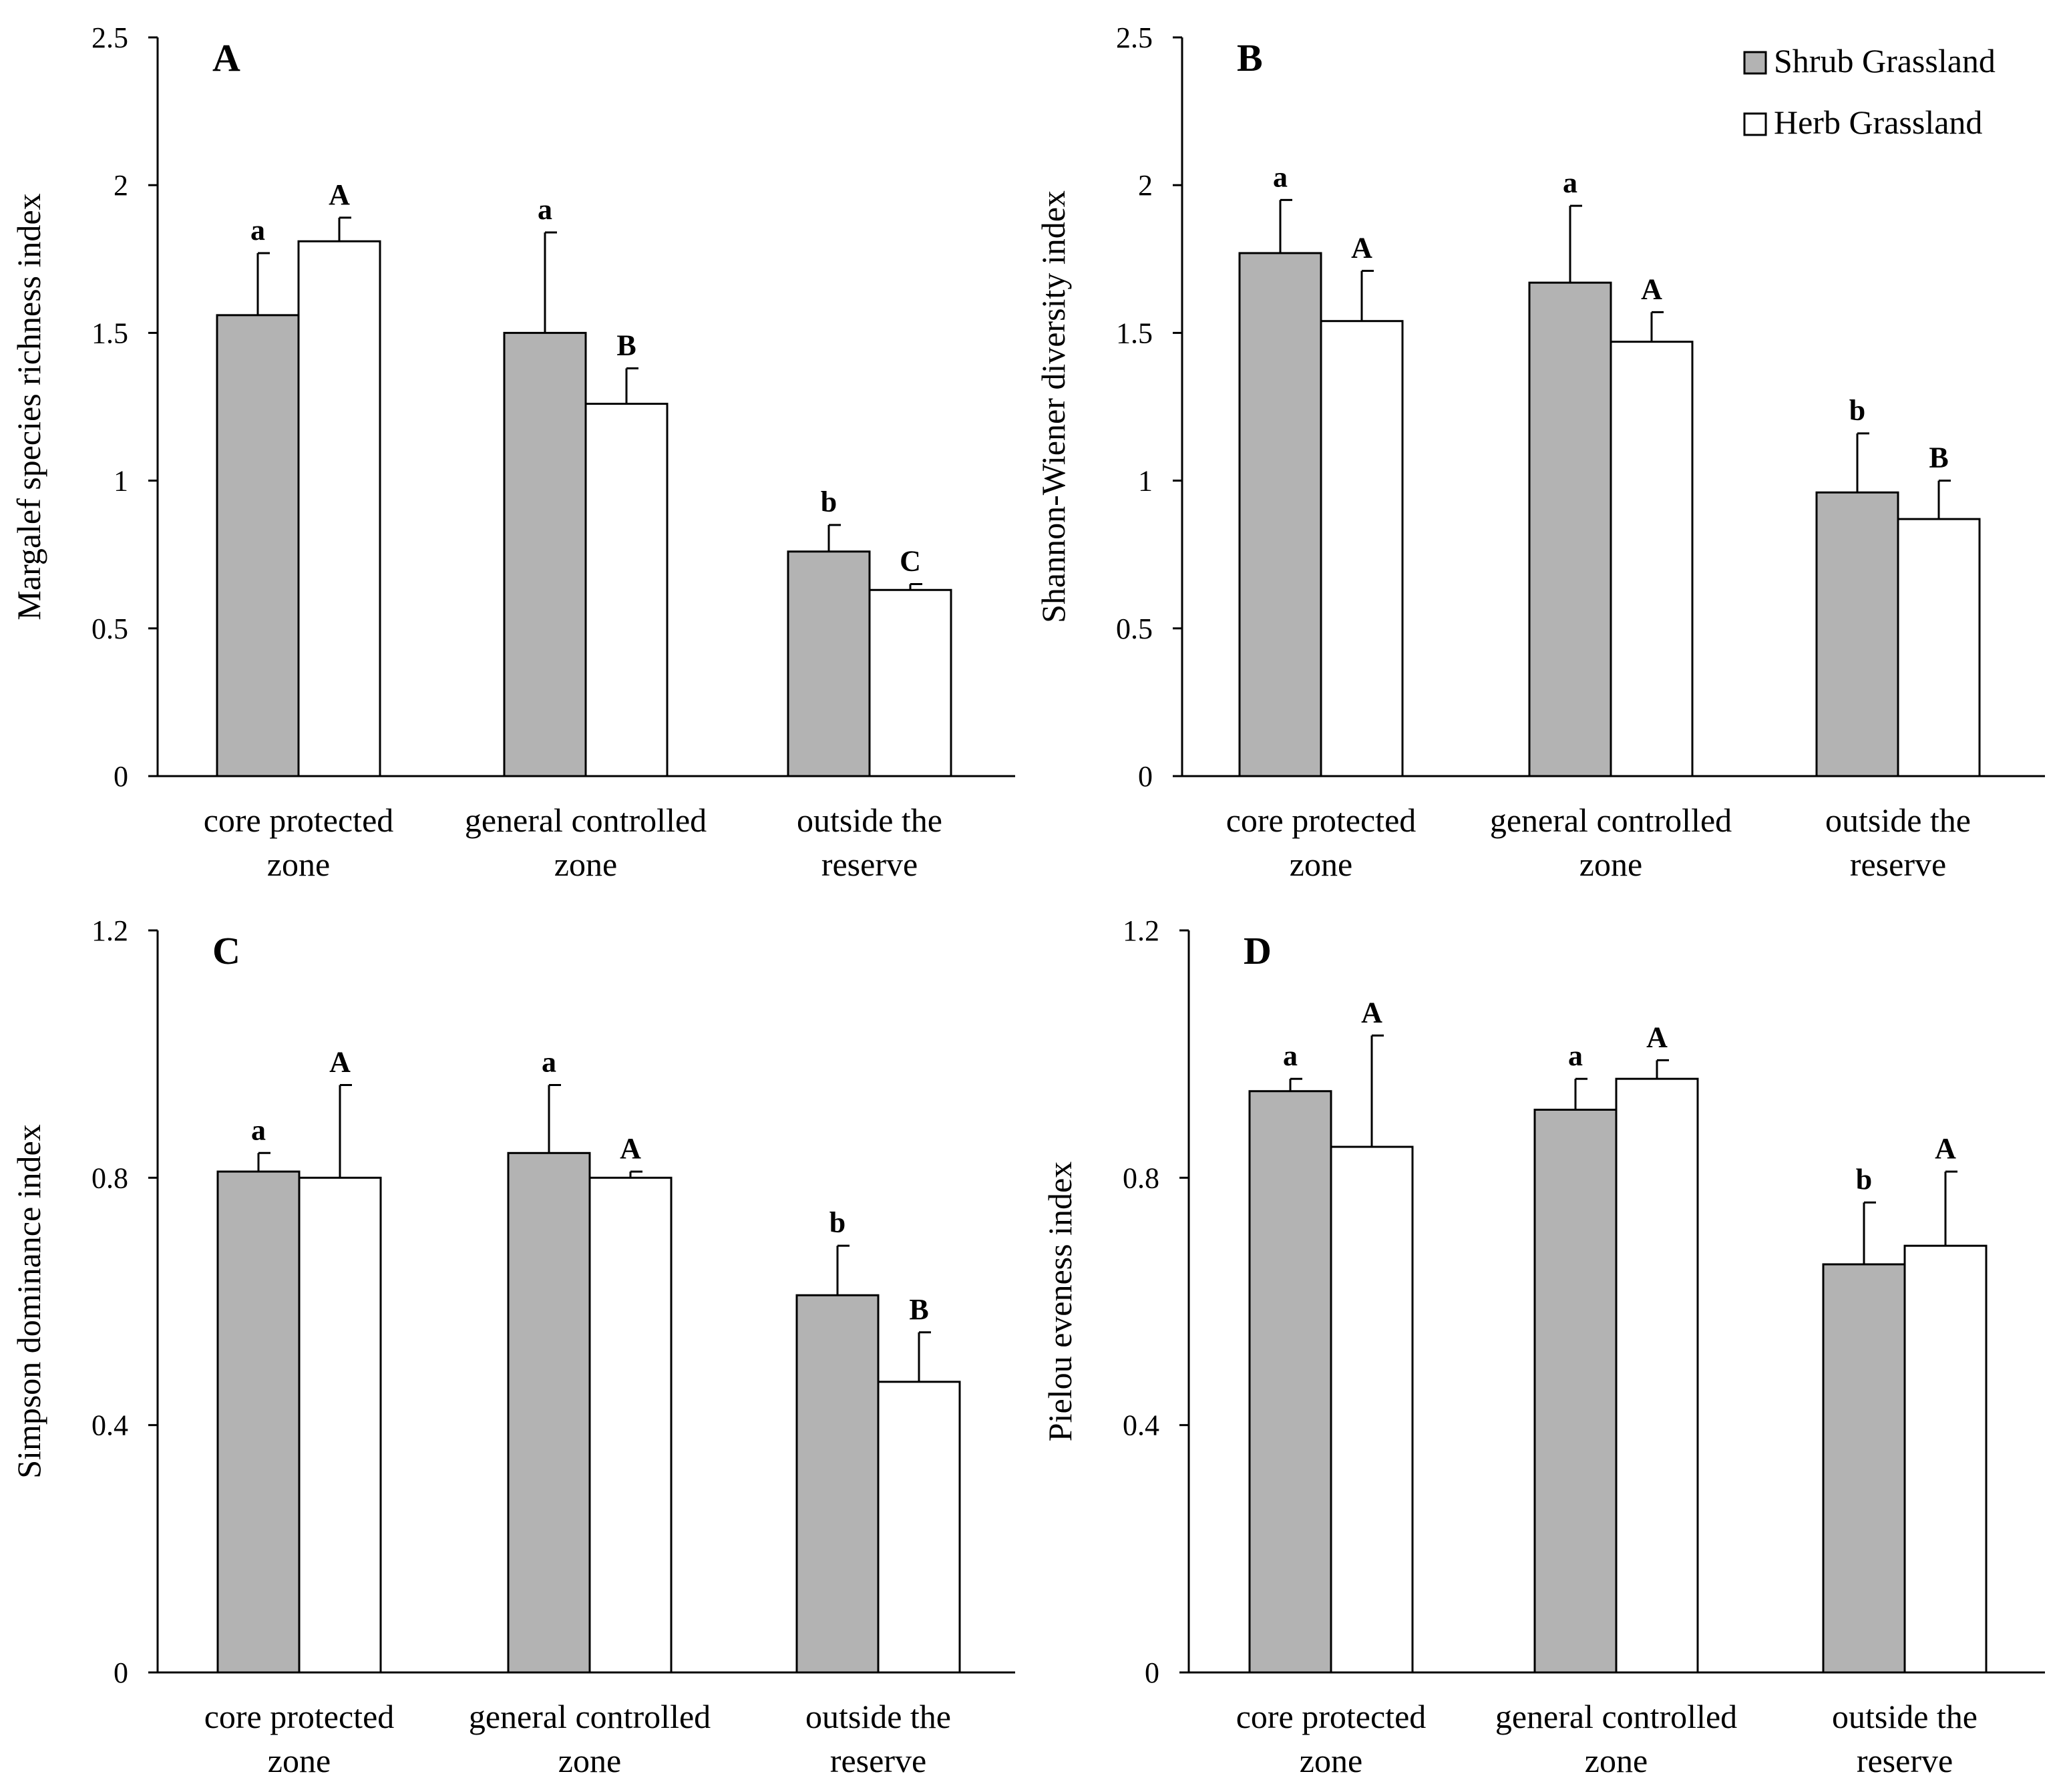  I want to click on significance-letter: C, so click(910, 560).